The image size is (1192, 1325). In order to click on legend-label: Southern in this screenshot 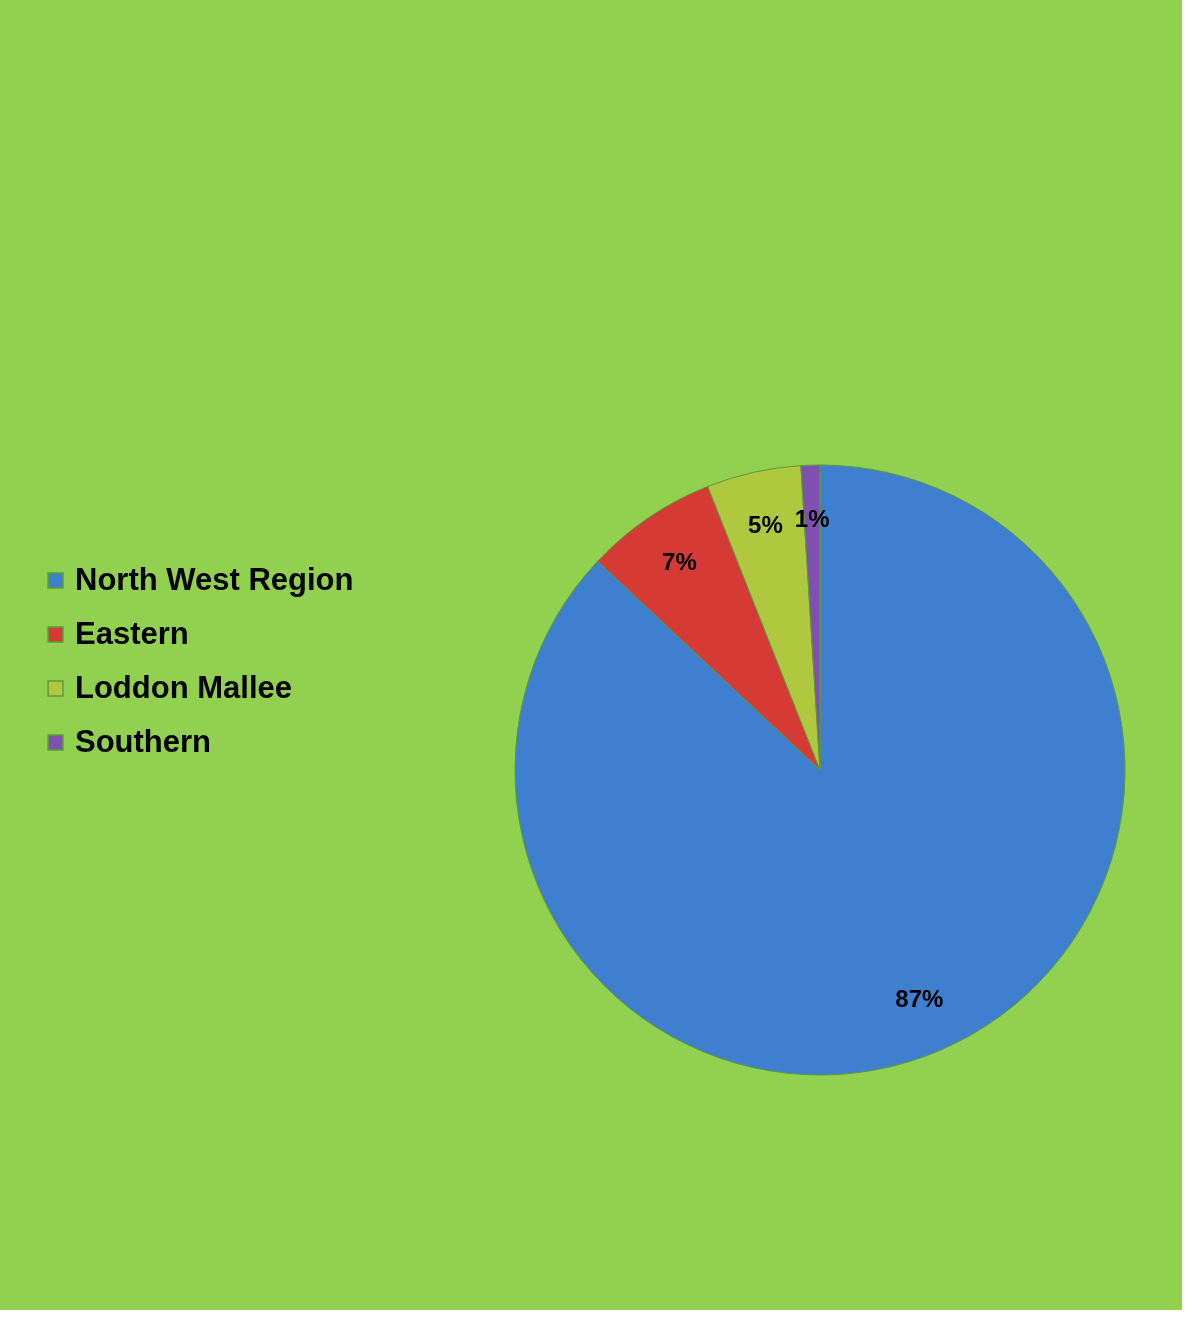, I will do `click(143, 741)`.